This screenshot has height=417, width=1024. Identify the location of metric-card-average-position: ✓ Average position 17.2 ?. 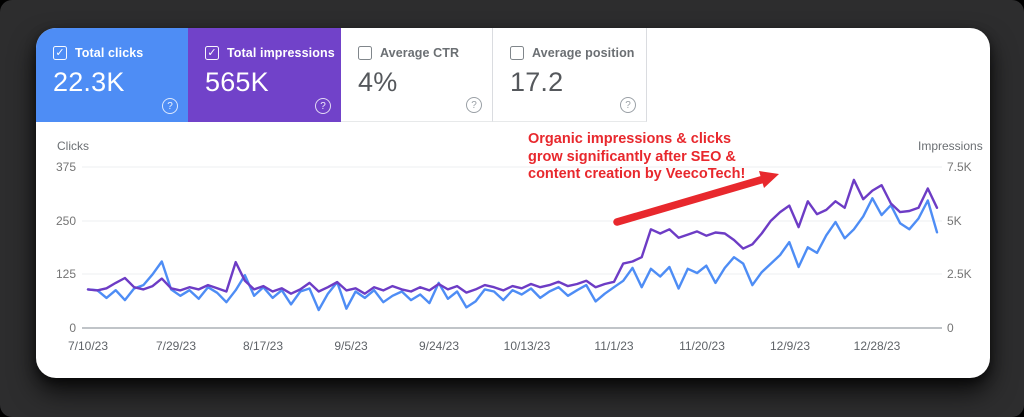
(570, 75).